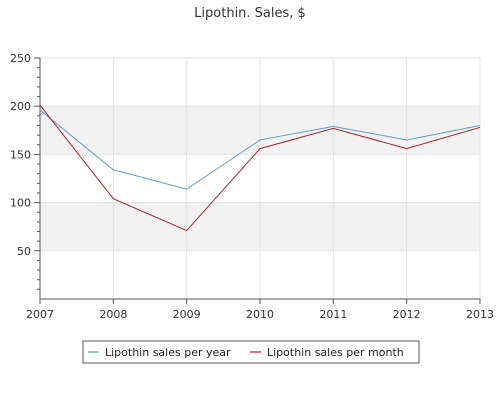  What do you see at coordinates (113, 314) in the screenshot?
I see `x-tick-label: 2008` at bounding box center [113, 314].